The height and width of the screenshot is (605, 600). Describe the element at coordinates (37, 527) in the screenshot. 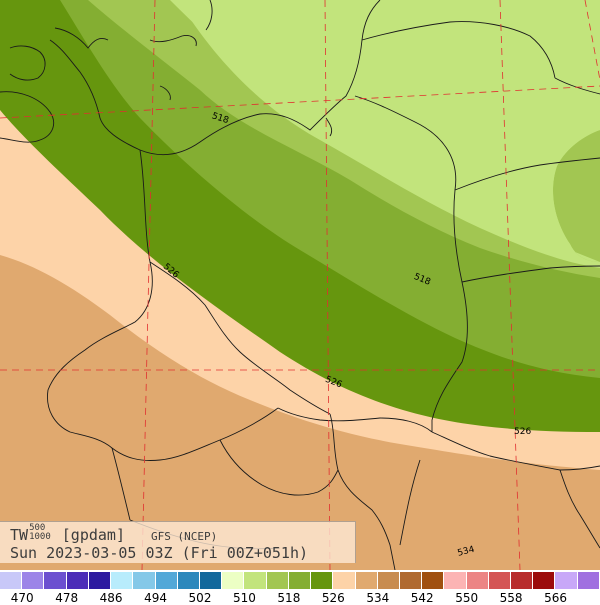

I see `top-level: 500` at that location.